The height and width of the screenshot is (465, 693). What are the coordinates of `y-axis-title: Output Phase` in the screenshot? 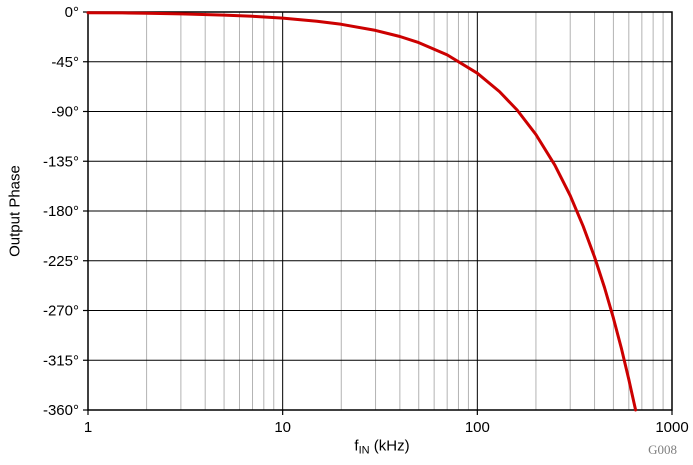 It's located at (15, 211).